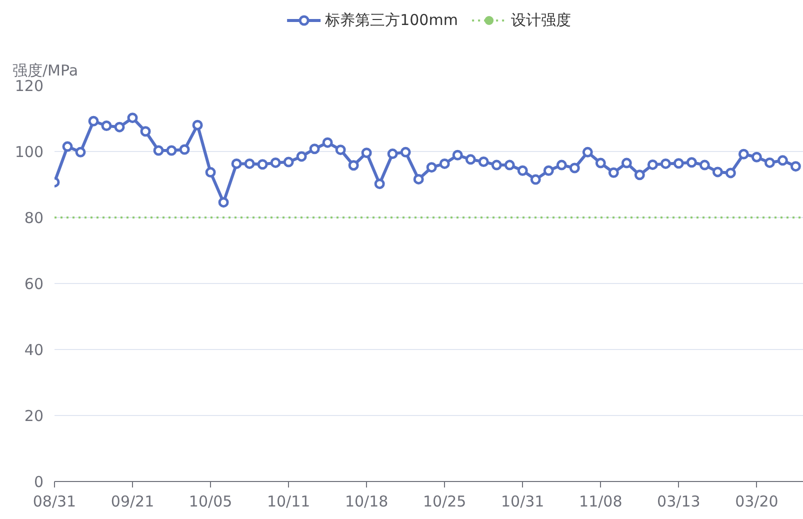  Describe the element at coordinates (210, 501) in the screenshot. I see `x-tick-label: 10/05` at that location.